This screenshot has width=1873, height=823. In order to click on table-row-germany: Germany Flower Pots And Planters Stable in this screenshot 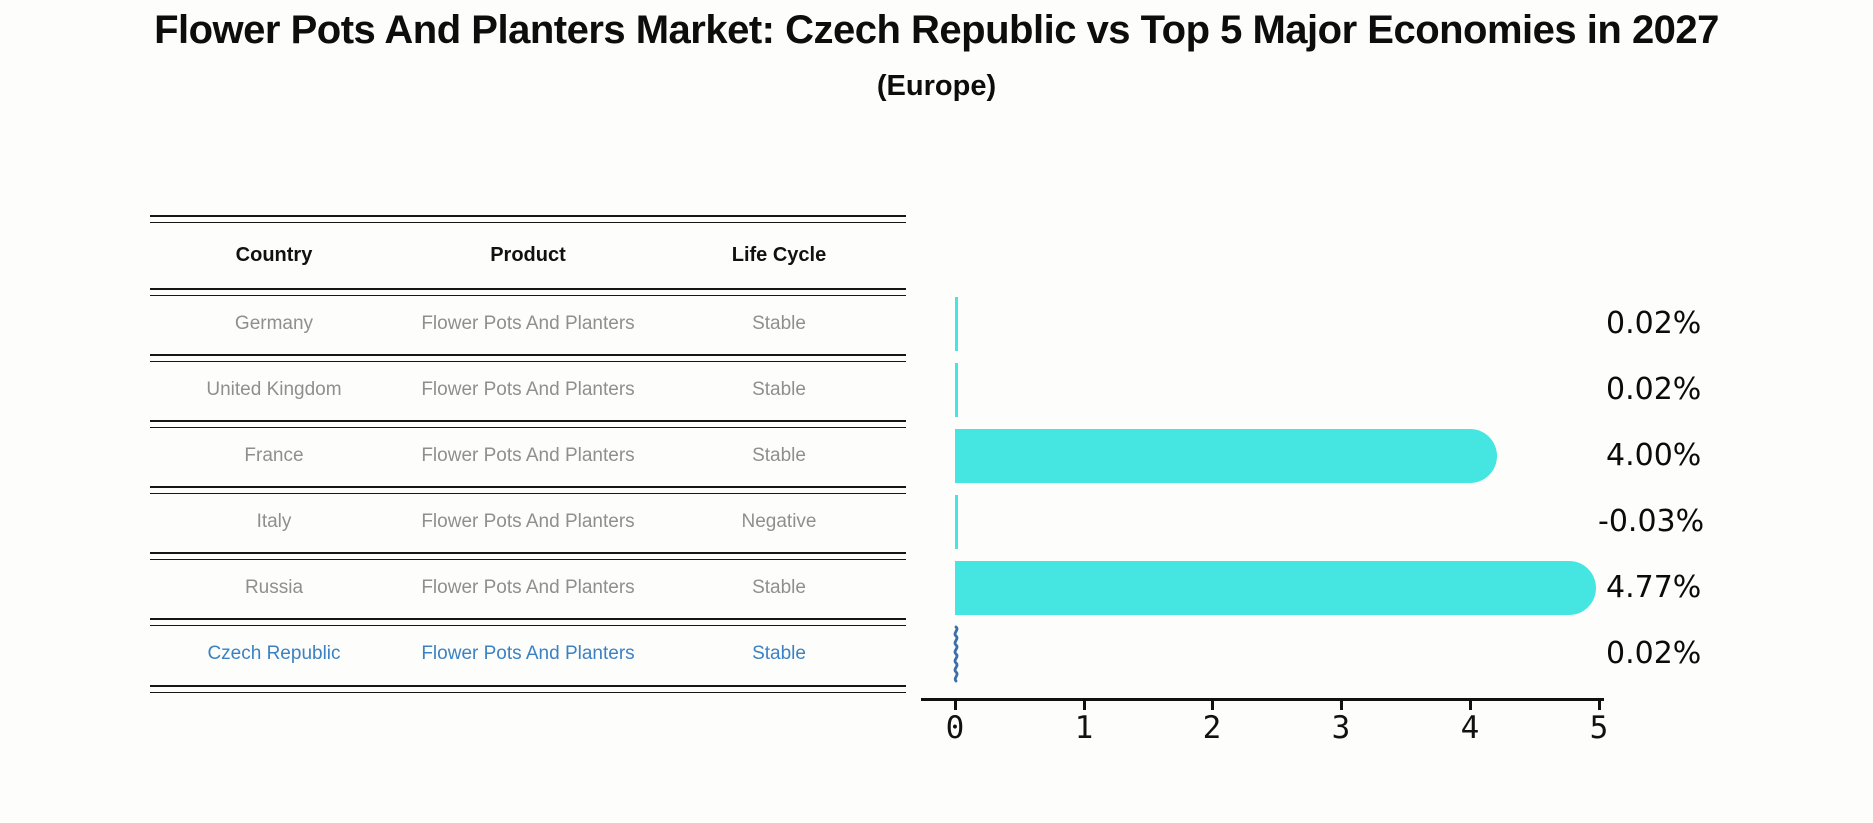, I will do `click(528, 324)`.